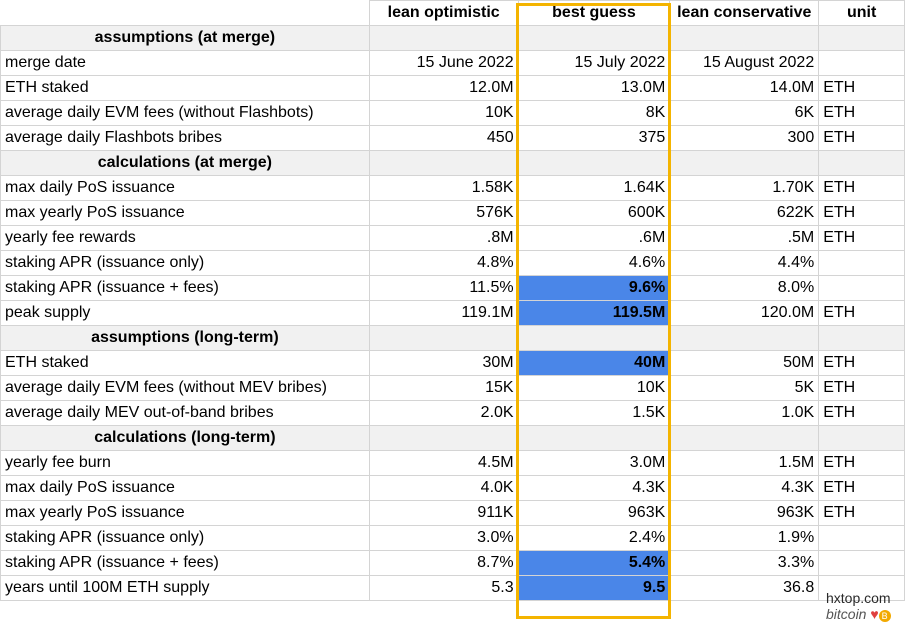  I want to click on value-cell-lean-conservative: 5K, so click(744, 388).